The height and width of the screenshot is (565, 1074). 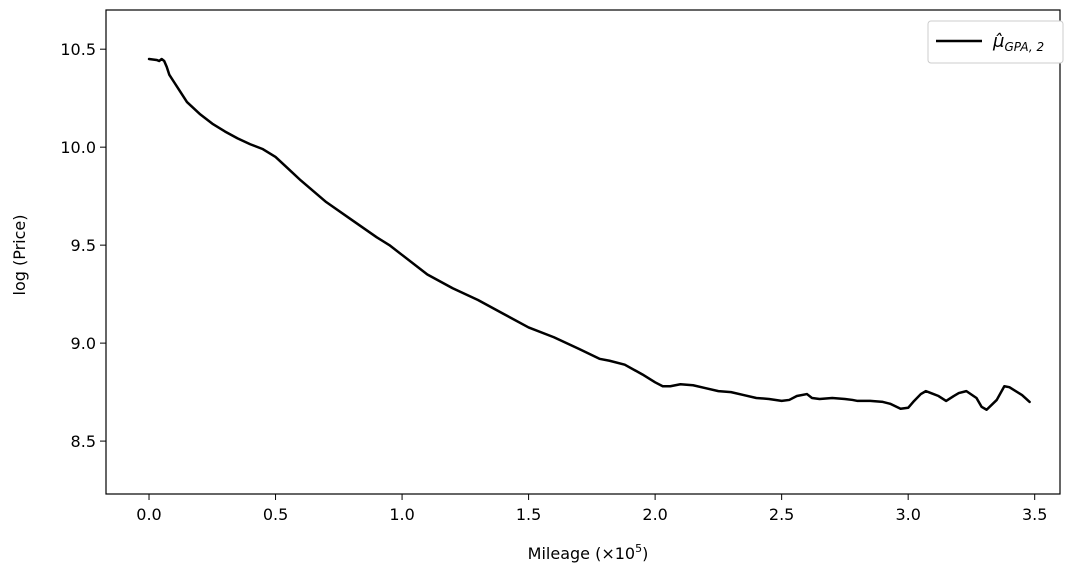 I want to click on y-tick-label: 8.5, so click(x=83, y=441).